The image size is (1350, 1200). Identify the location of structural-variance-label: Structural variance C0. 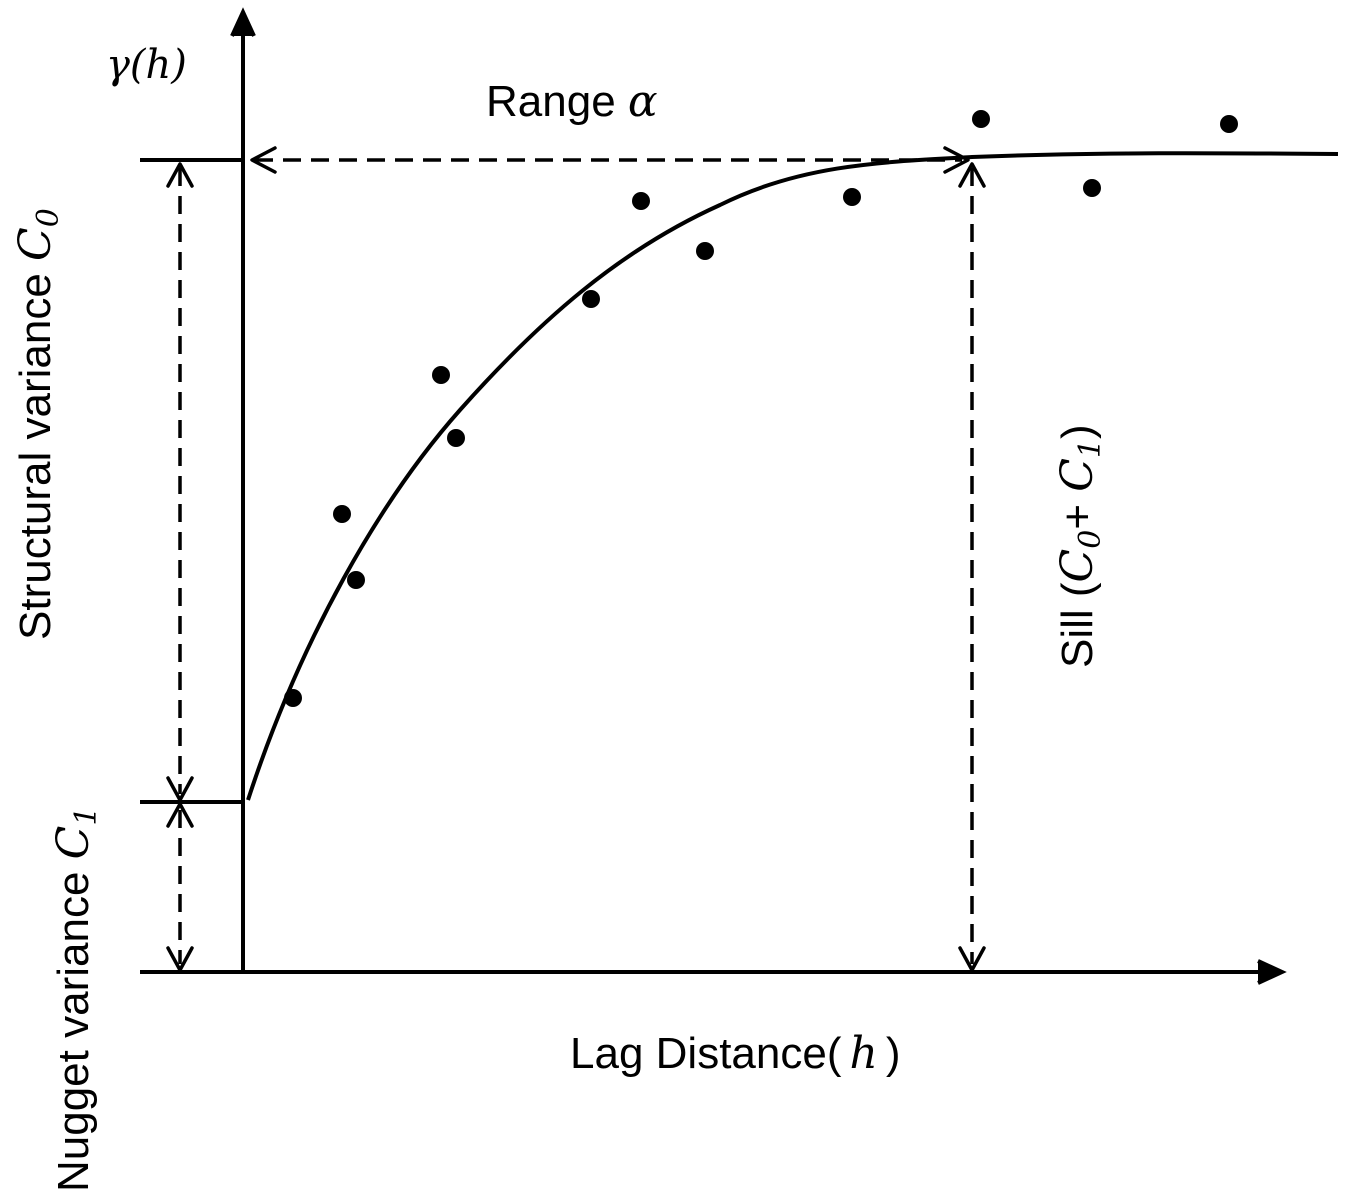
(38, 424).